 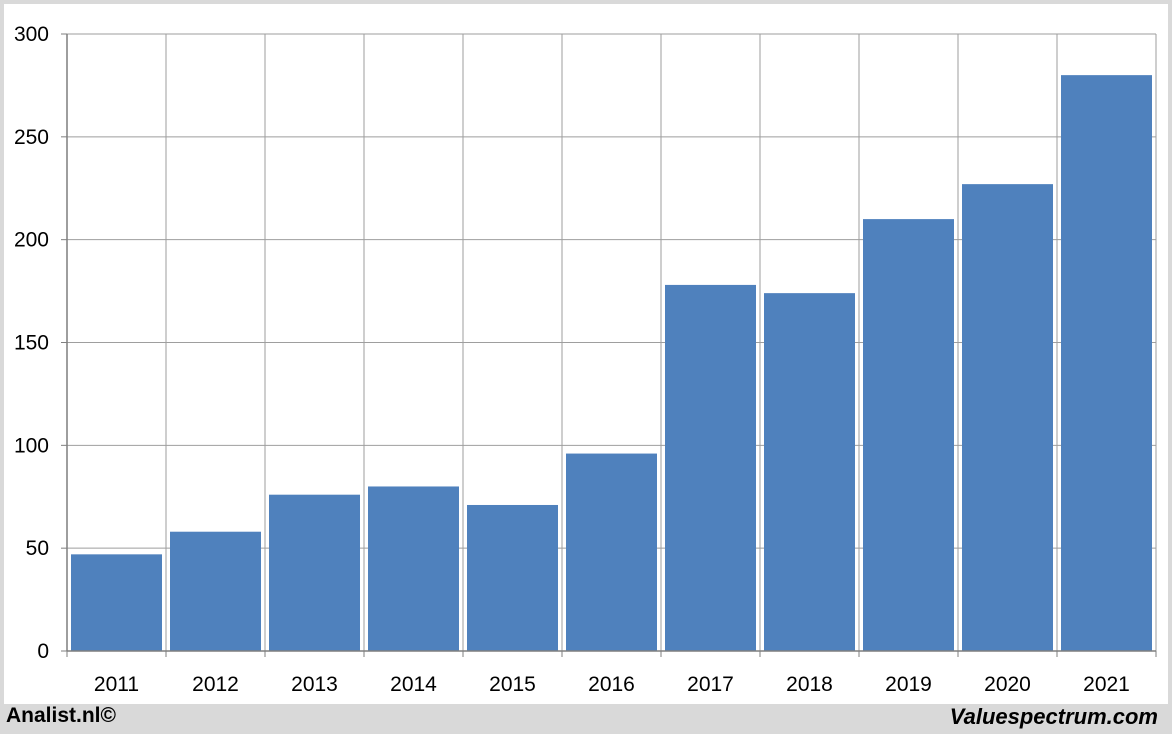 I want to click on bar-2017, so click(x=710, y=467).